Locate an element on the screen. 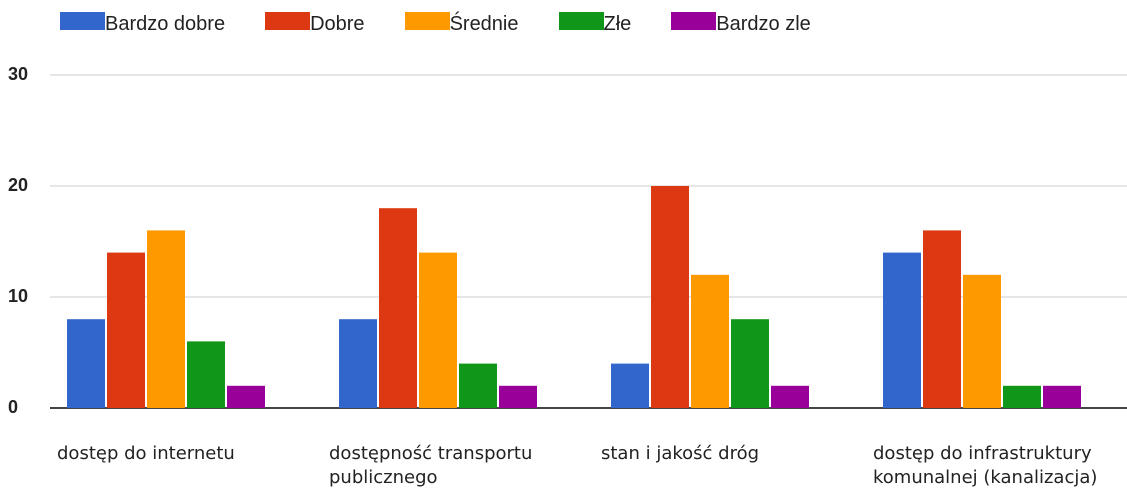  legend-label: Dobre is located at coordinates (337, 24).